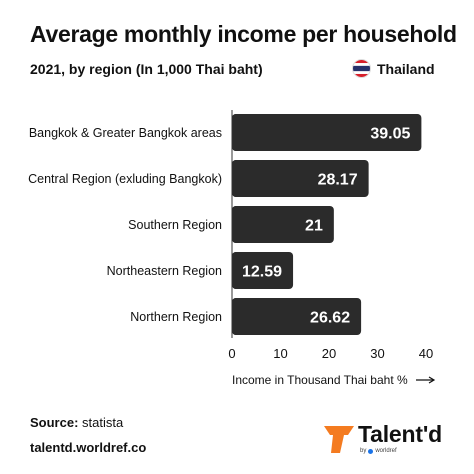 This screenshot has height=474, width=474. What do you see at coordinates (320, 380) in the screenshot?
I see `x-axis-title: Income in Thousand Thai baht %` at bounding box center [320, 380].